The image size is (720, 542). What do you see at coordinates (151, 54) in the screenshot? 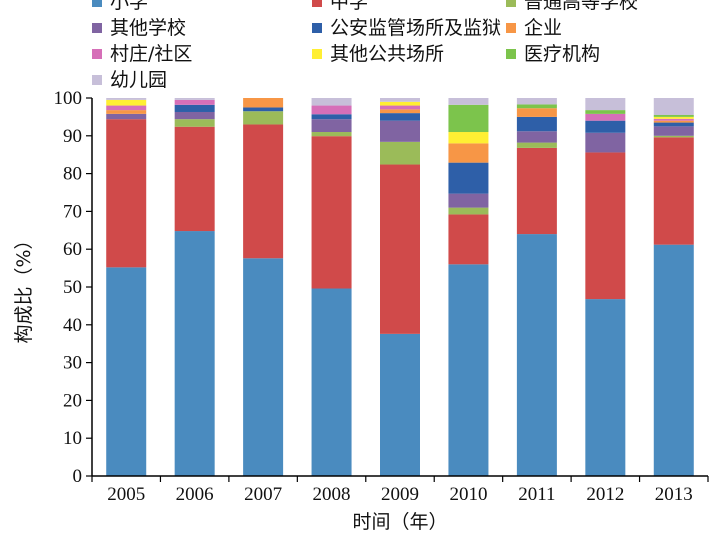
I see `legend-label: 村庄/社区` at bounding box center [151, 54].